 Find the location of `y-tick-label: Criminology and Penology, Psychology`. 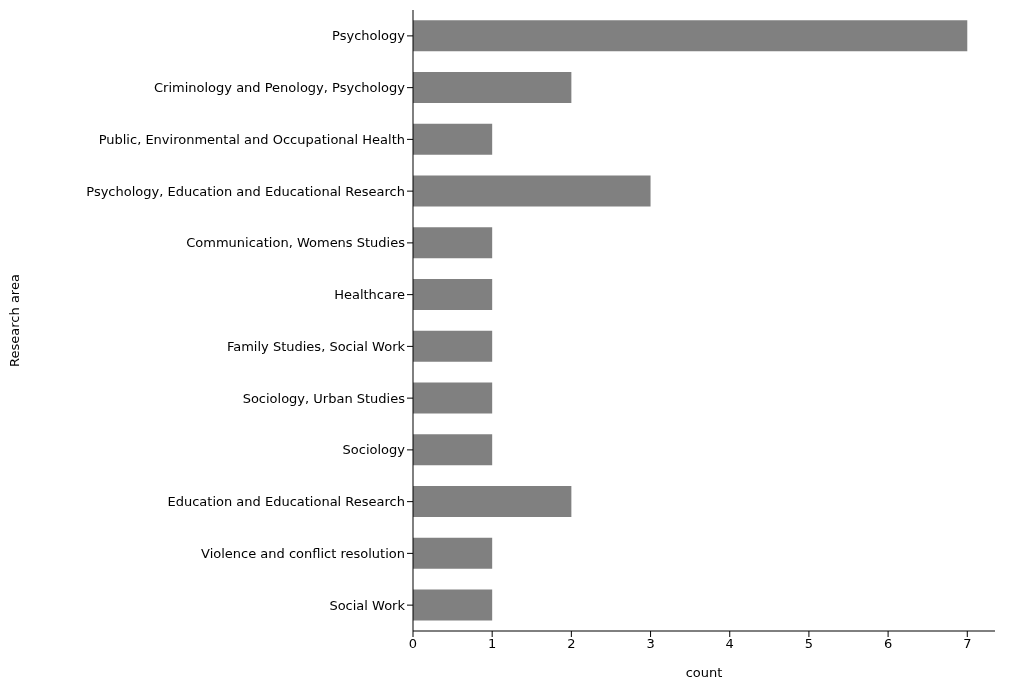

y-tick-label: Criminology and Penology, Psychology is located at coordinates (279, 88).